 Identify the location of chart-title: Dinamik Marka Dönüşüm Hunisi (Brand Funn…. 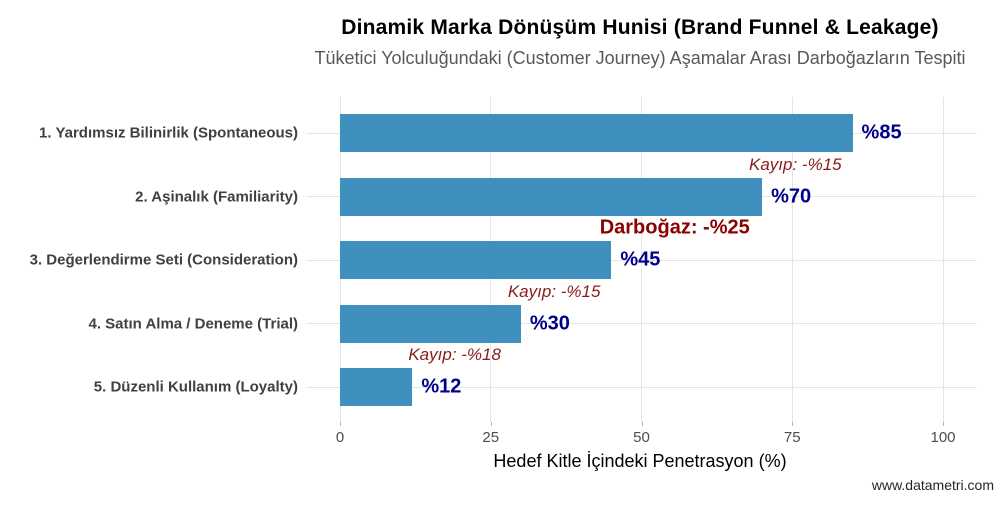
(640, 27).